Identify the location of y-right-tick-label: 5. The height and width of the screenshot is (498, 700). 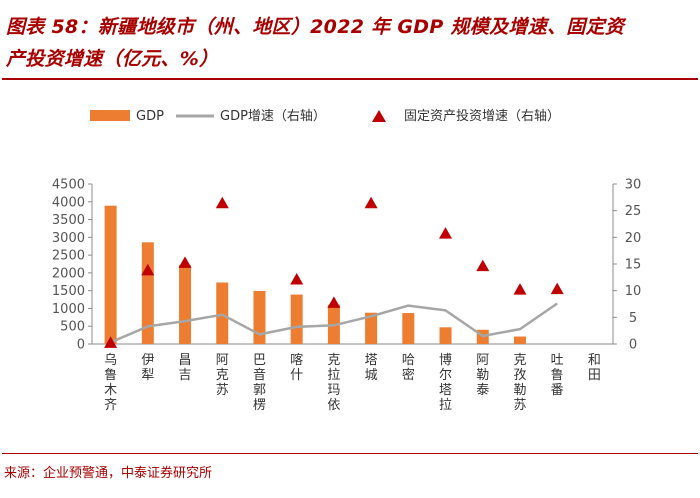
(633, 318).